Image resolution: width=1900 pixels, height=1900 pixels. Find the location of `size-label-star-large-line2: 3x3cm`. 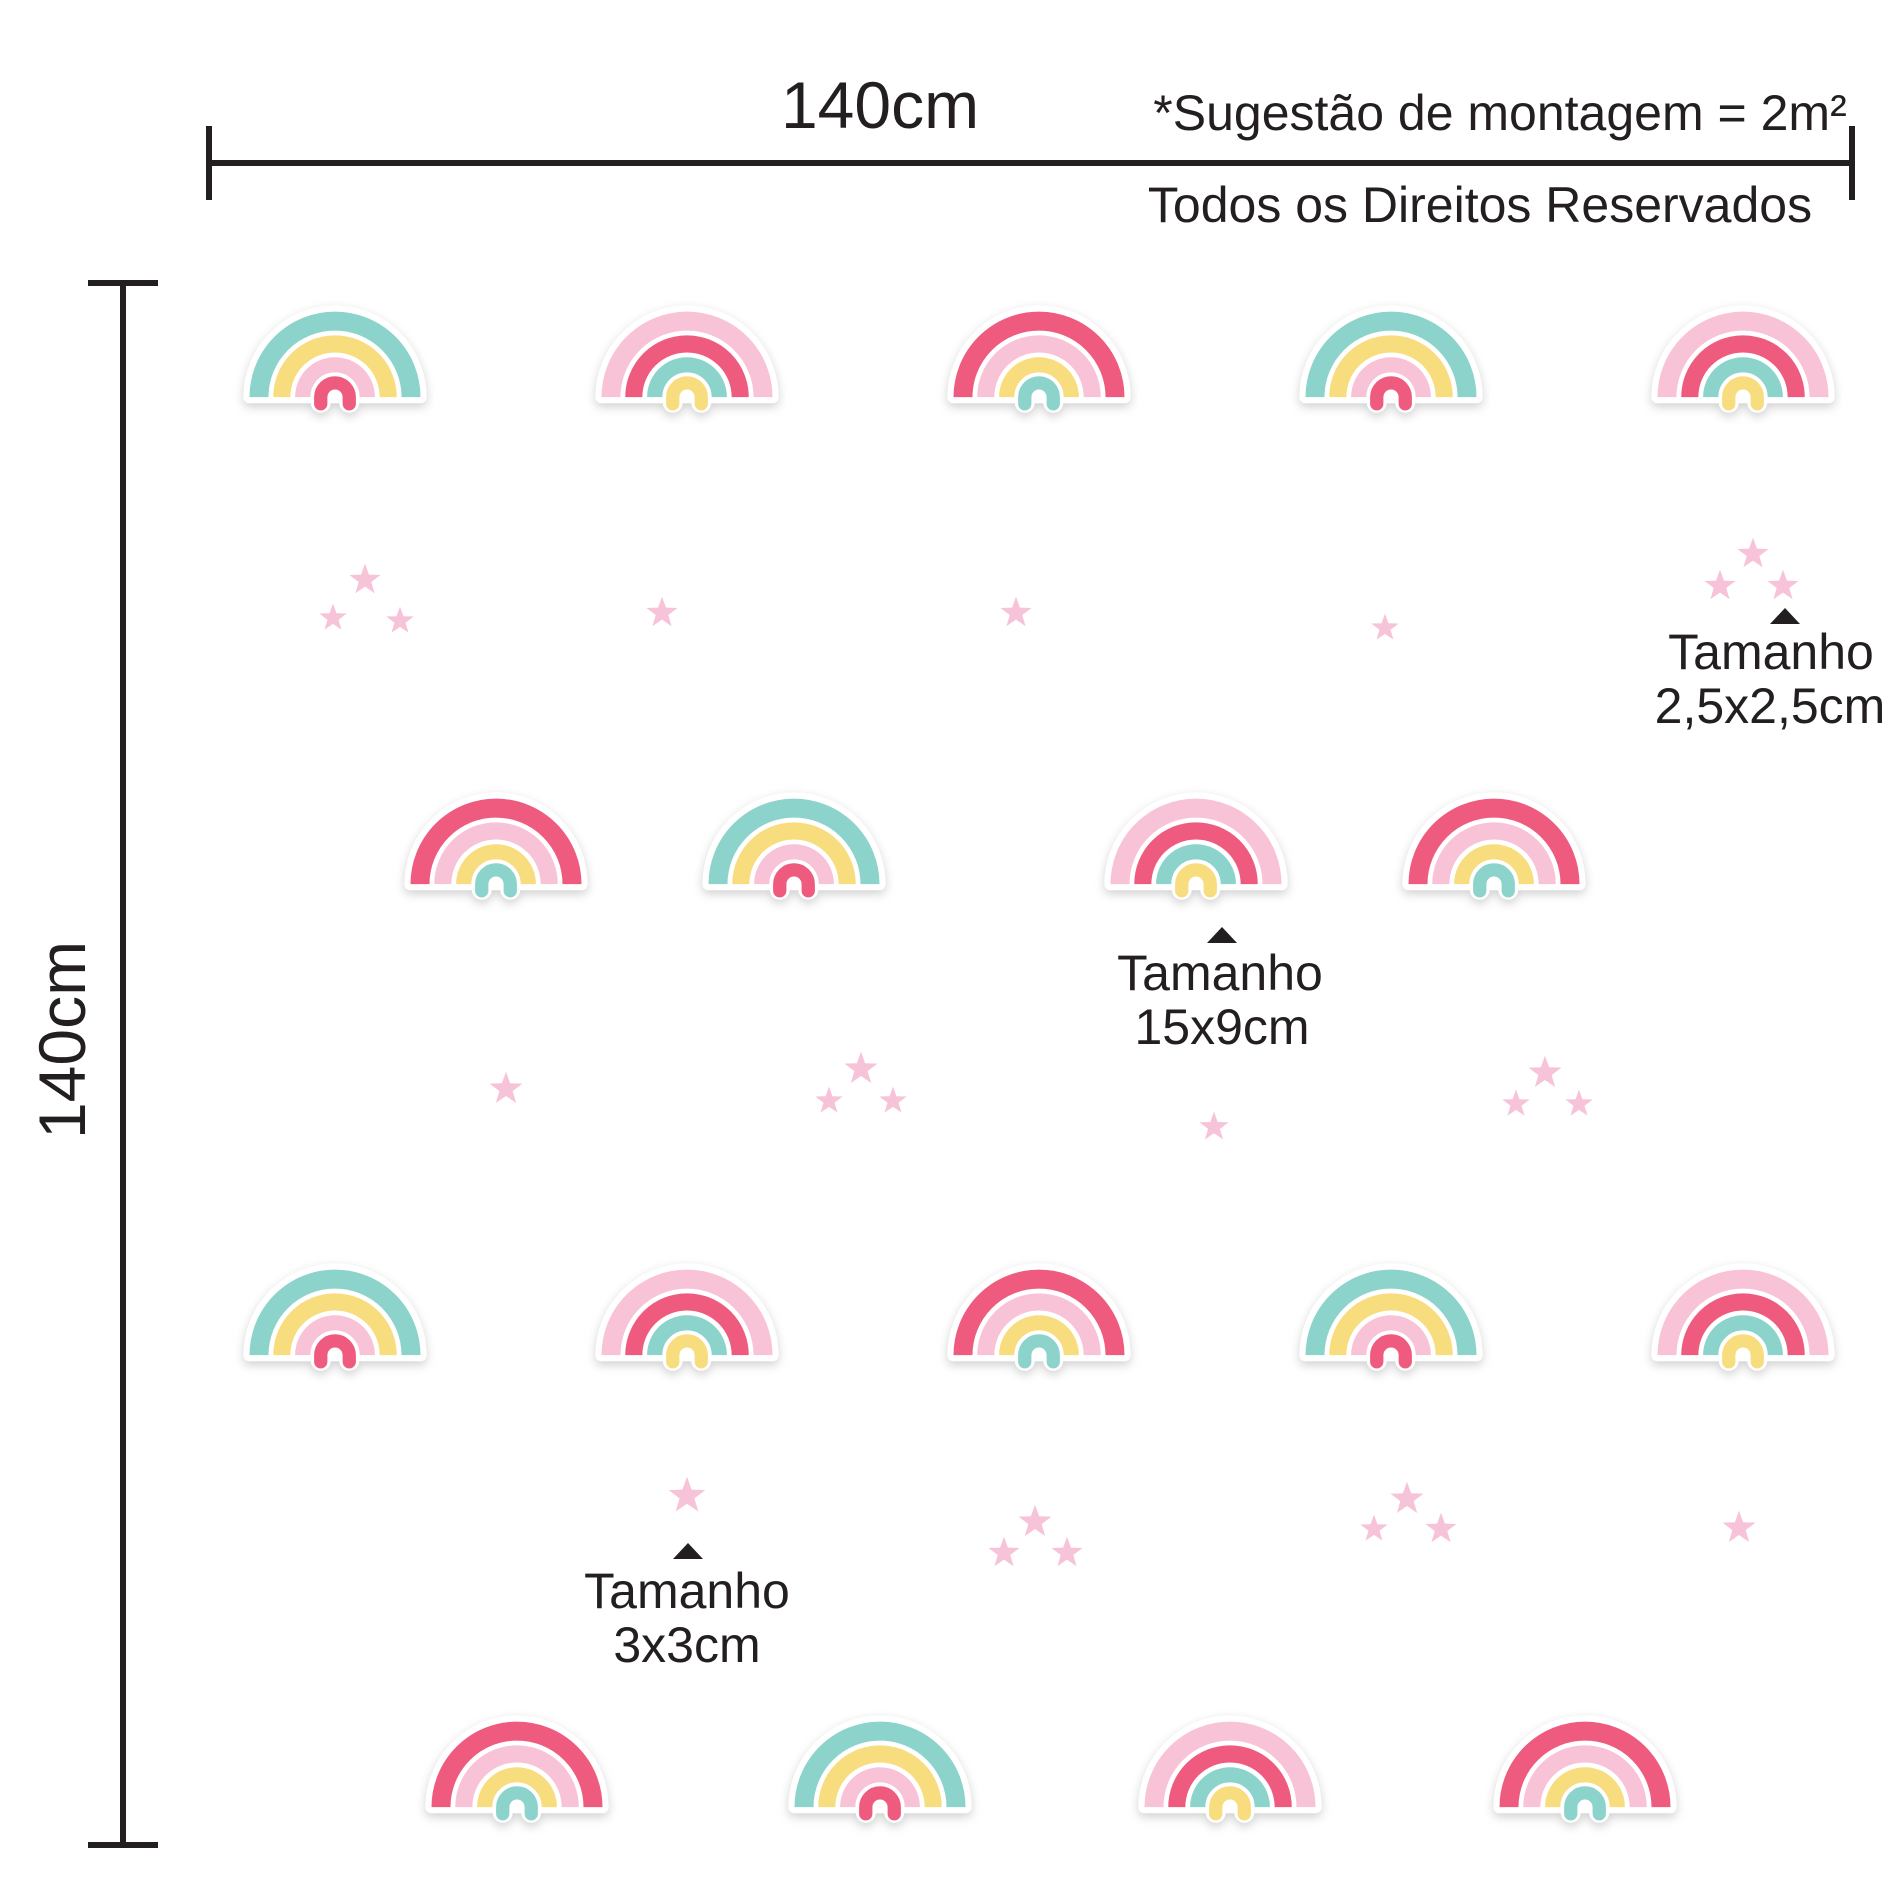

size-label-star-large-line2: 3x3cm is located at coordinates (687, 1645).